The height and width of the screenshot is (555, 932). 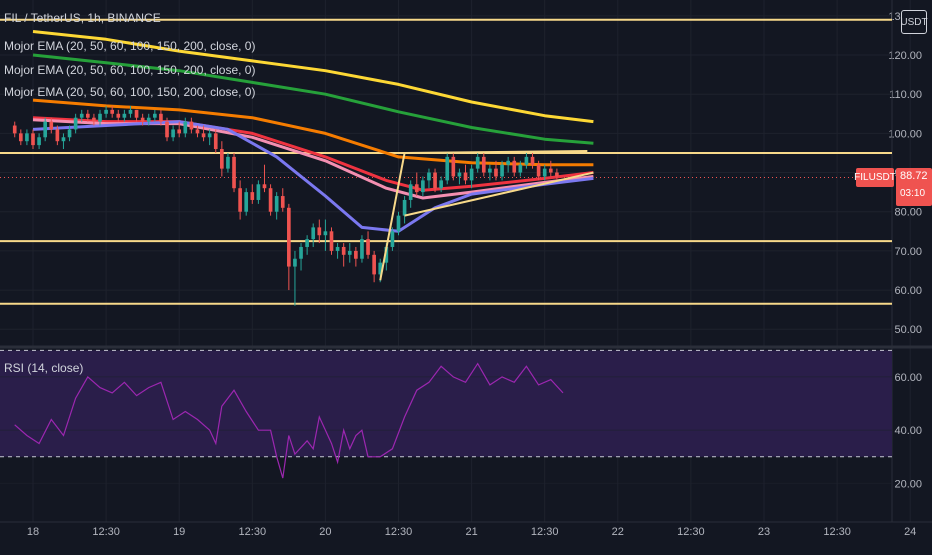 What do you see at coordinates (905, 56) in the screenshot?
I see `y-tick-label: 120.00` at bounding box center [905, 56].